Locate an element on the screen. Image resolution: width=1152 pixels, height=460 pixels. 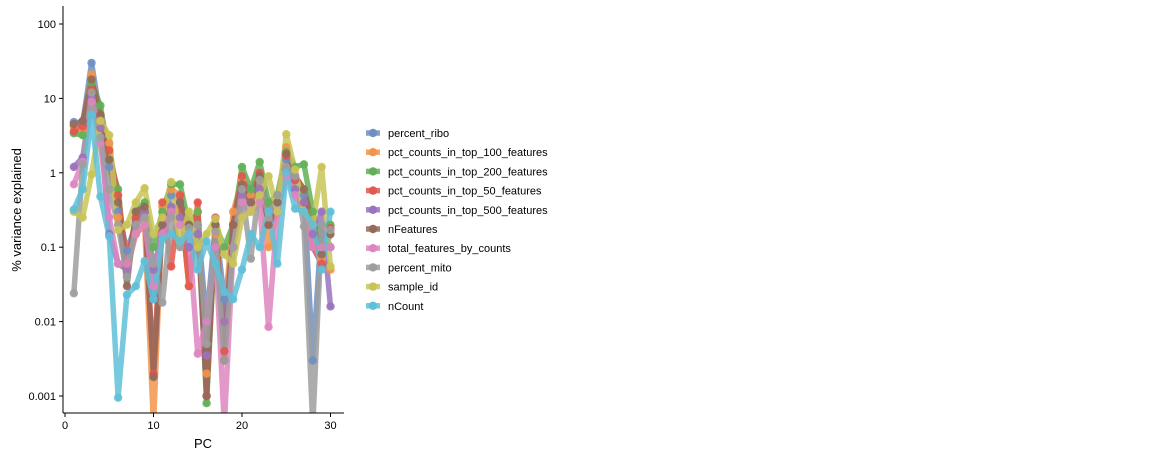
point-percent_mito-pc16 is located at coordinates (206, 344).